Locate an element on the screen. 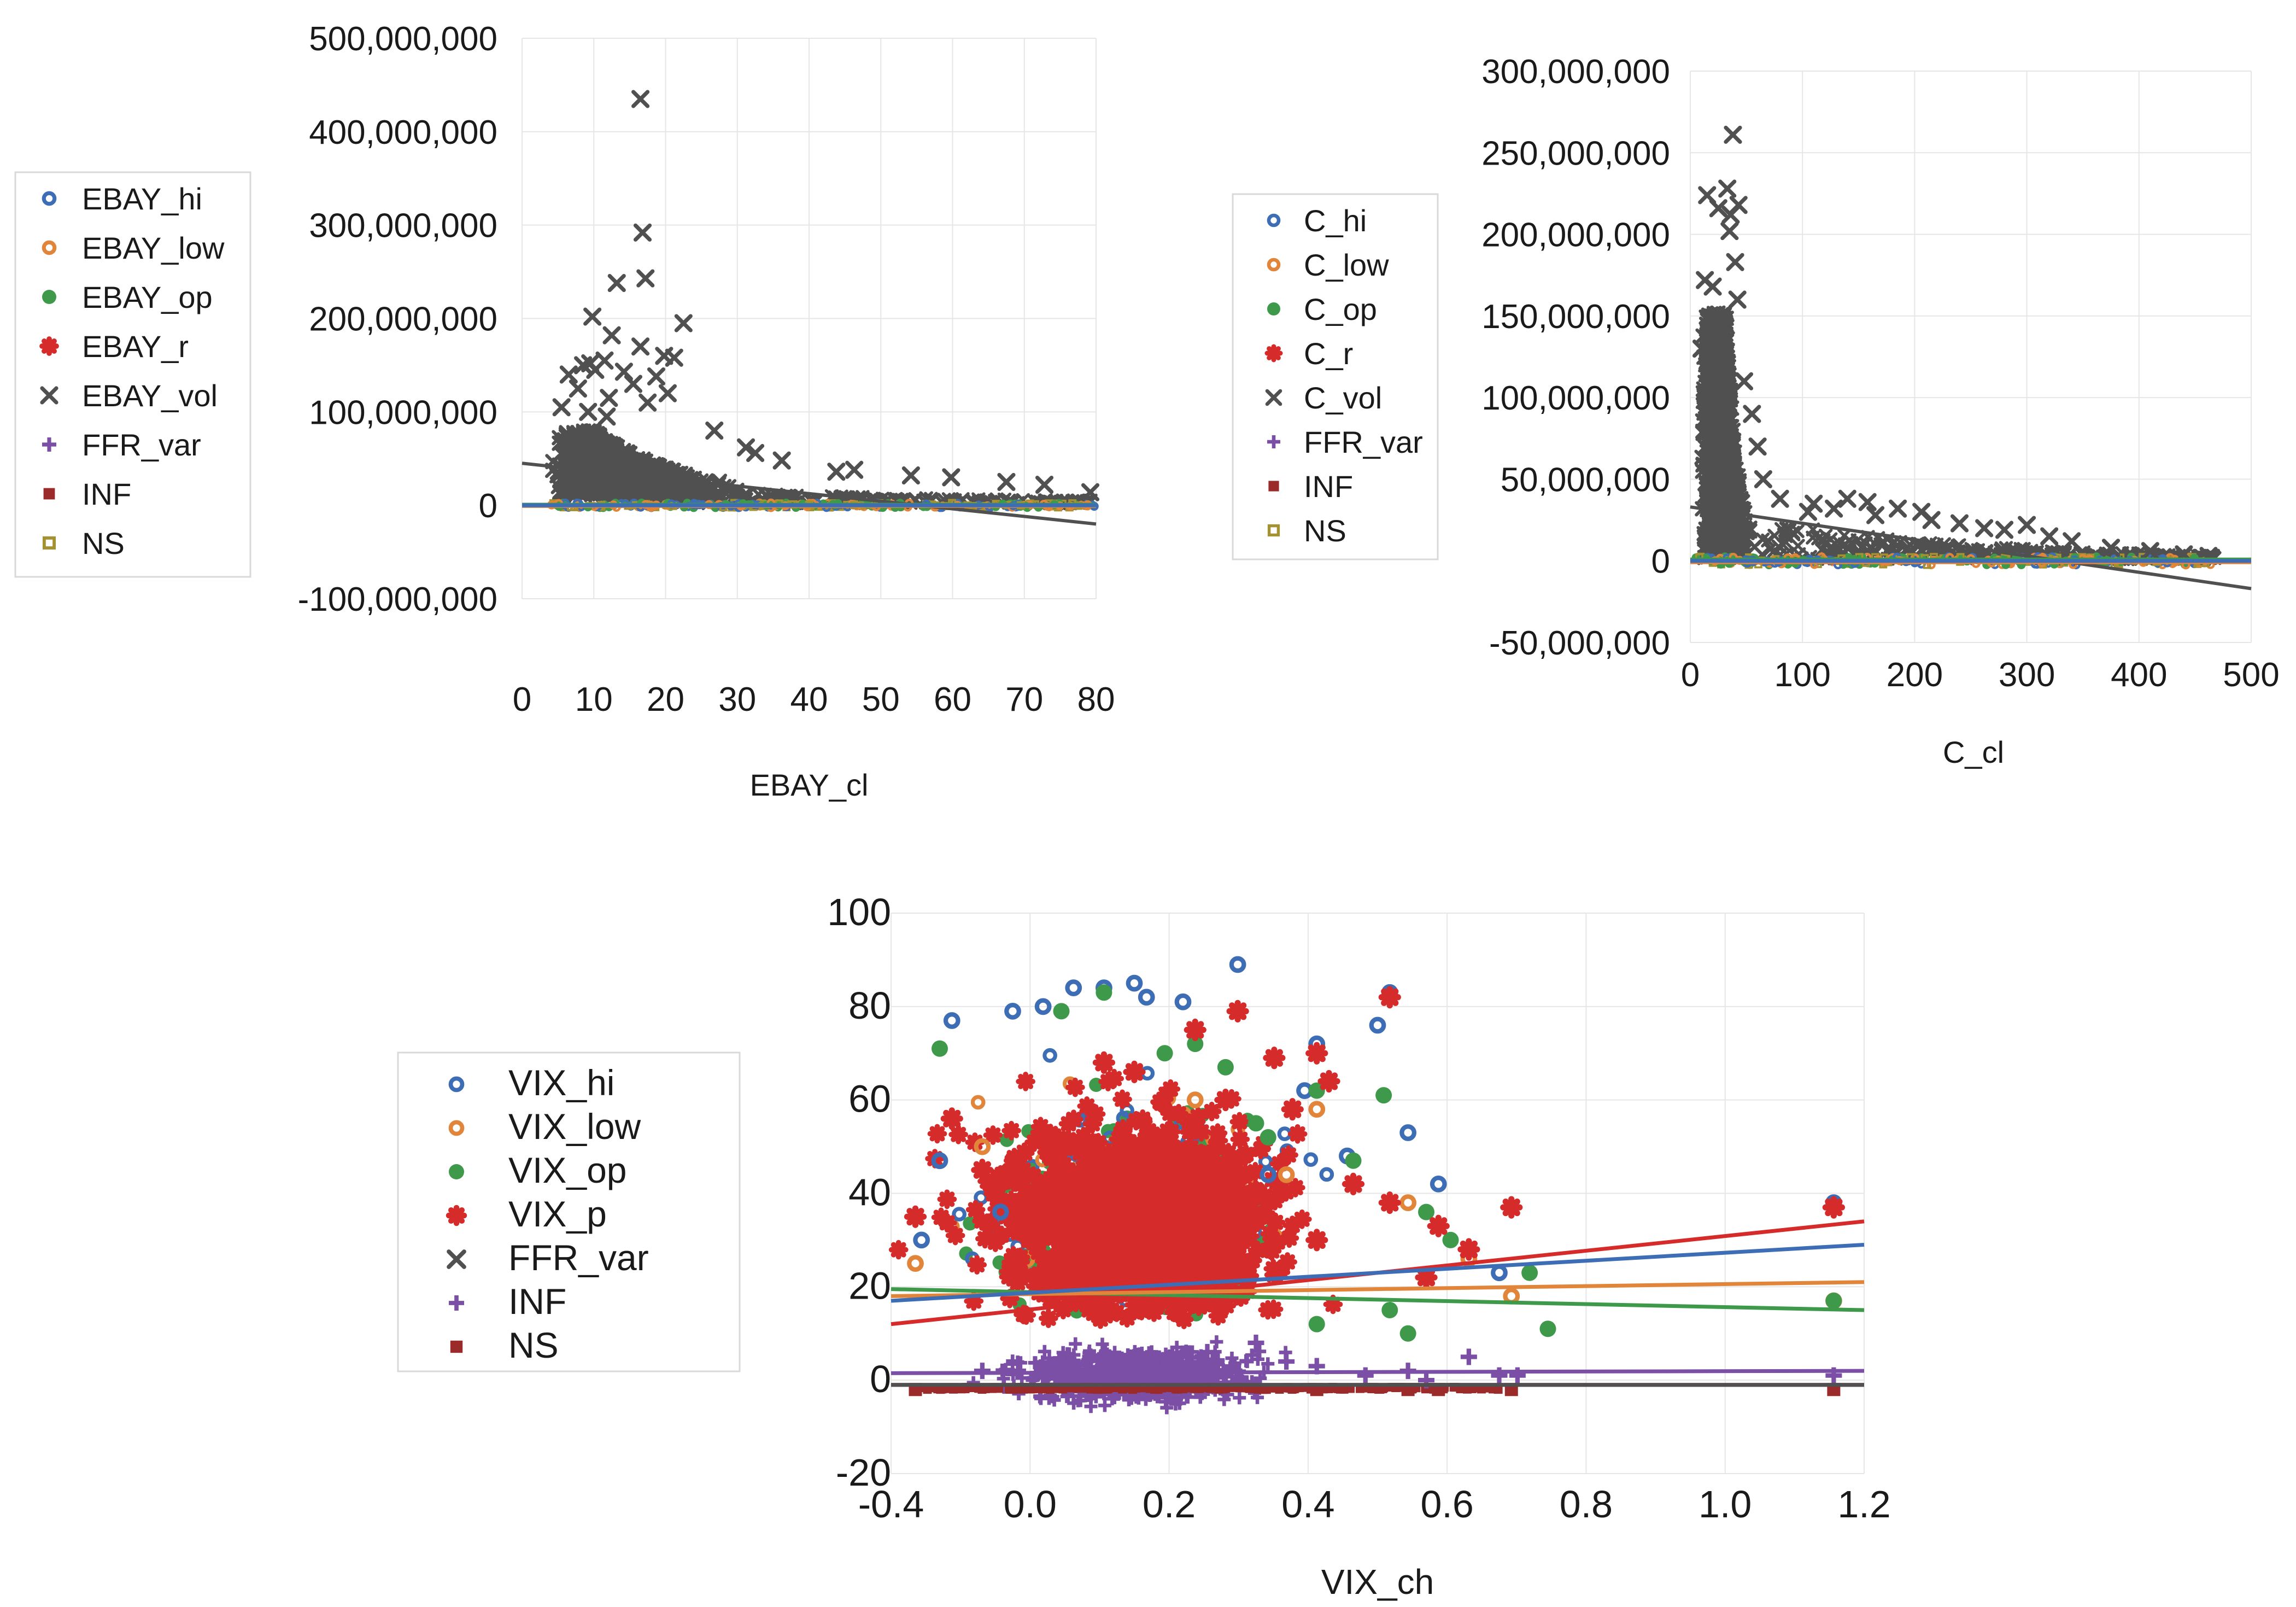  legend-label: C_r is located at coordinates (1328, 353).